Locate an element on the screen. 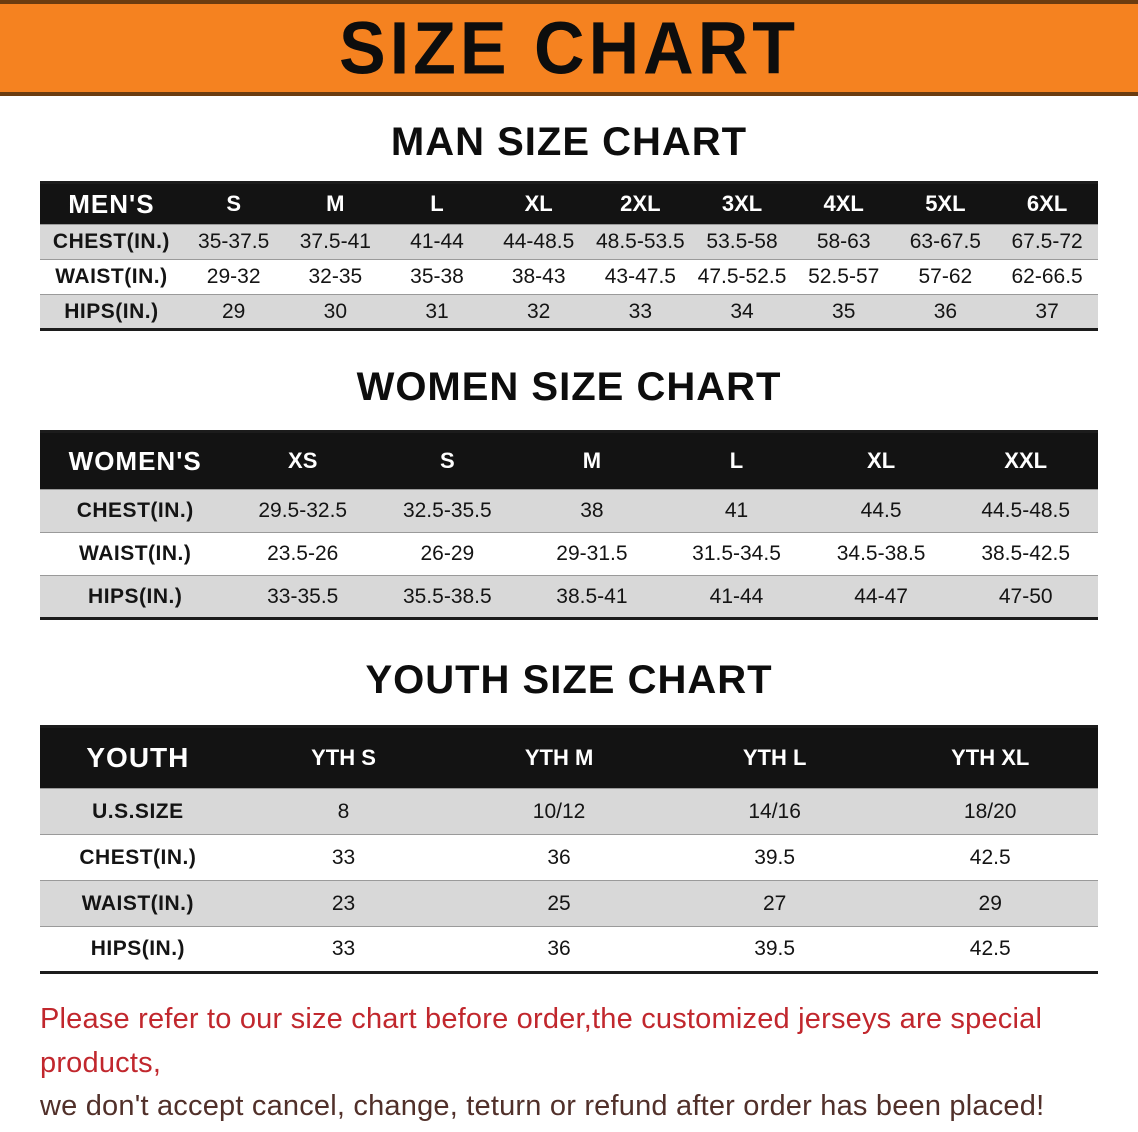 The image size is (1138, 1132). men-col-2xl: 2XL is located at coordinates (640, 203).